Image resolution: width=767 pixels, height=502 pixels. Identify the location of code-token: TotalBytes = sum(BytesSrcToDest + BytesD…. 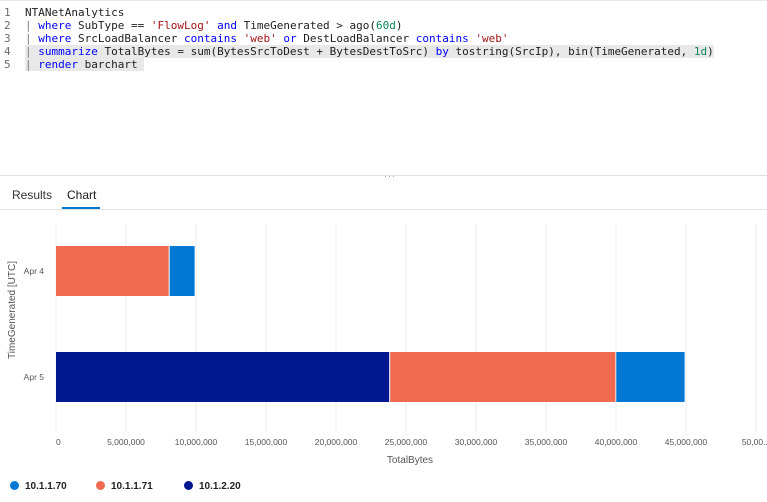
(266, 51).